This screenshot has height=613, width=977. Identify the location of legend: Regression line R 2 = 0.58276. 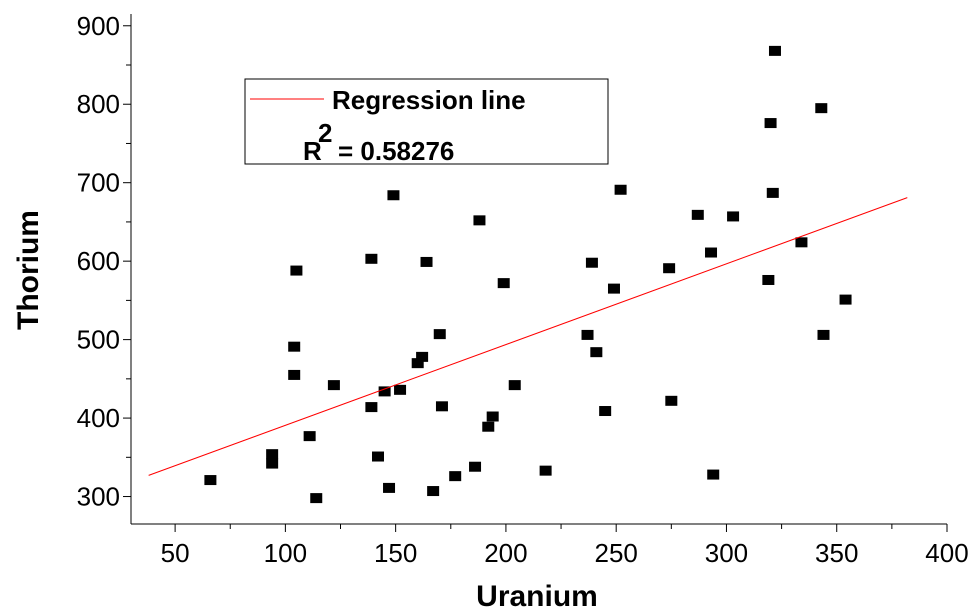
(426, 122).